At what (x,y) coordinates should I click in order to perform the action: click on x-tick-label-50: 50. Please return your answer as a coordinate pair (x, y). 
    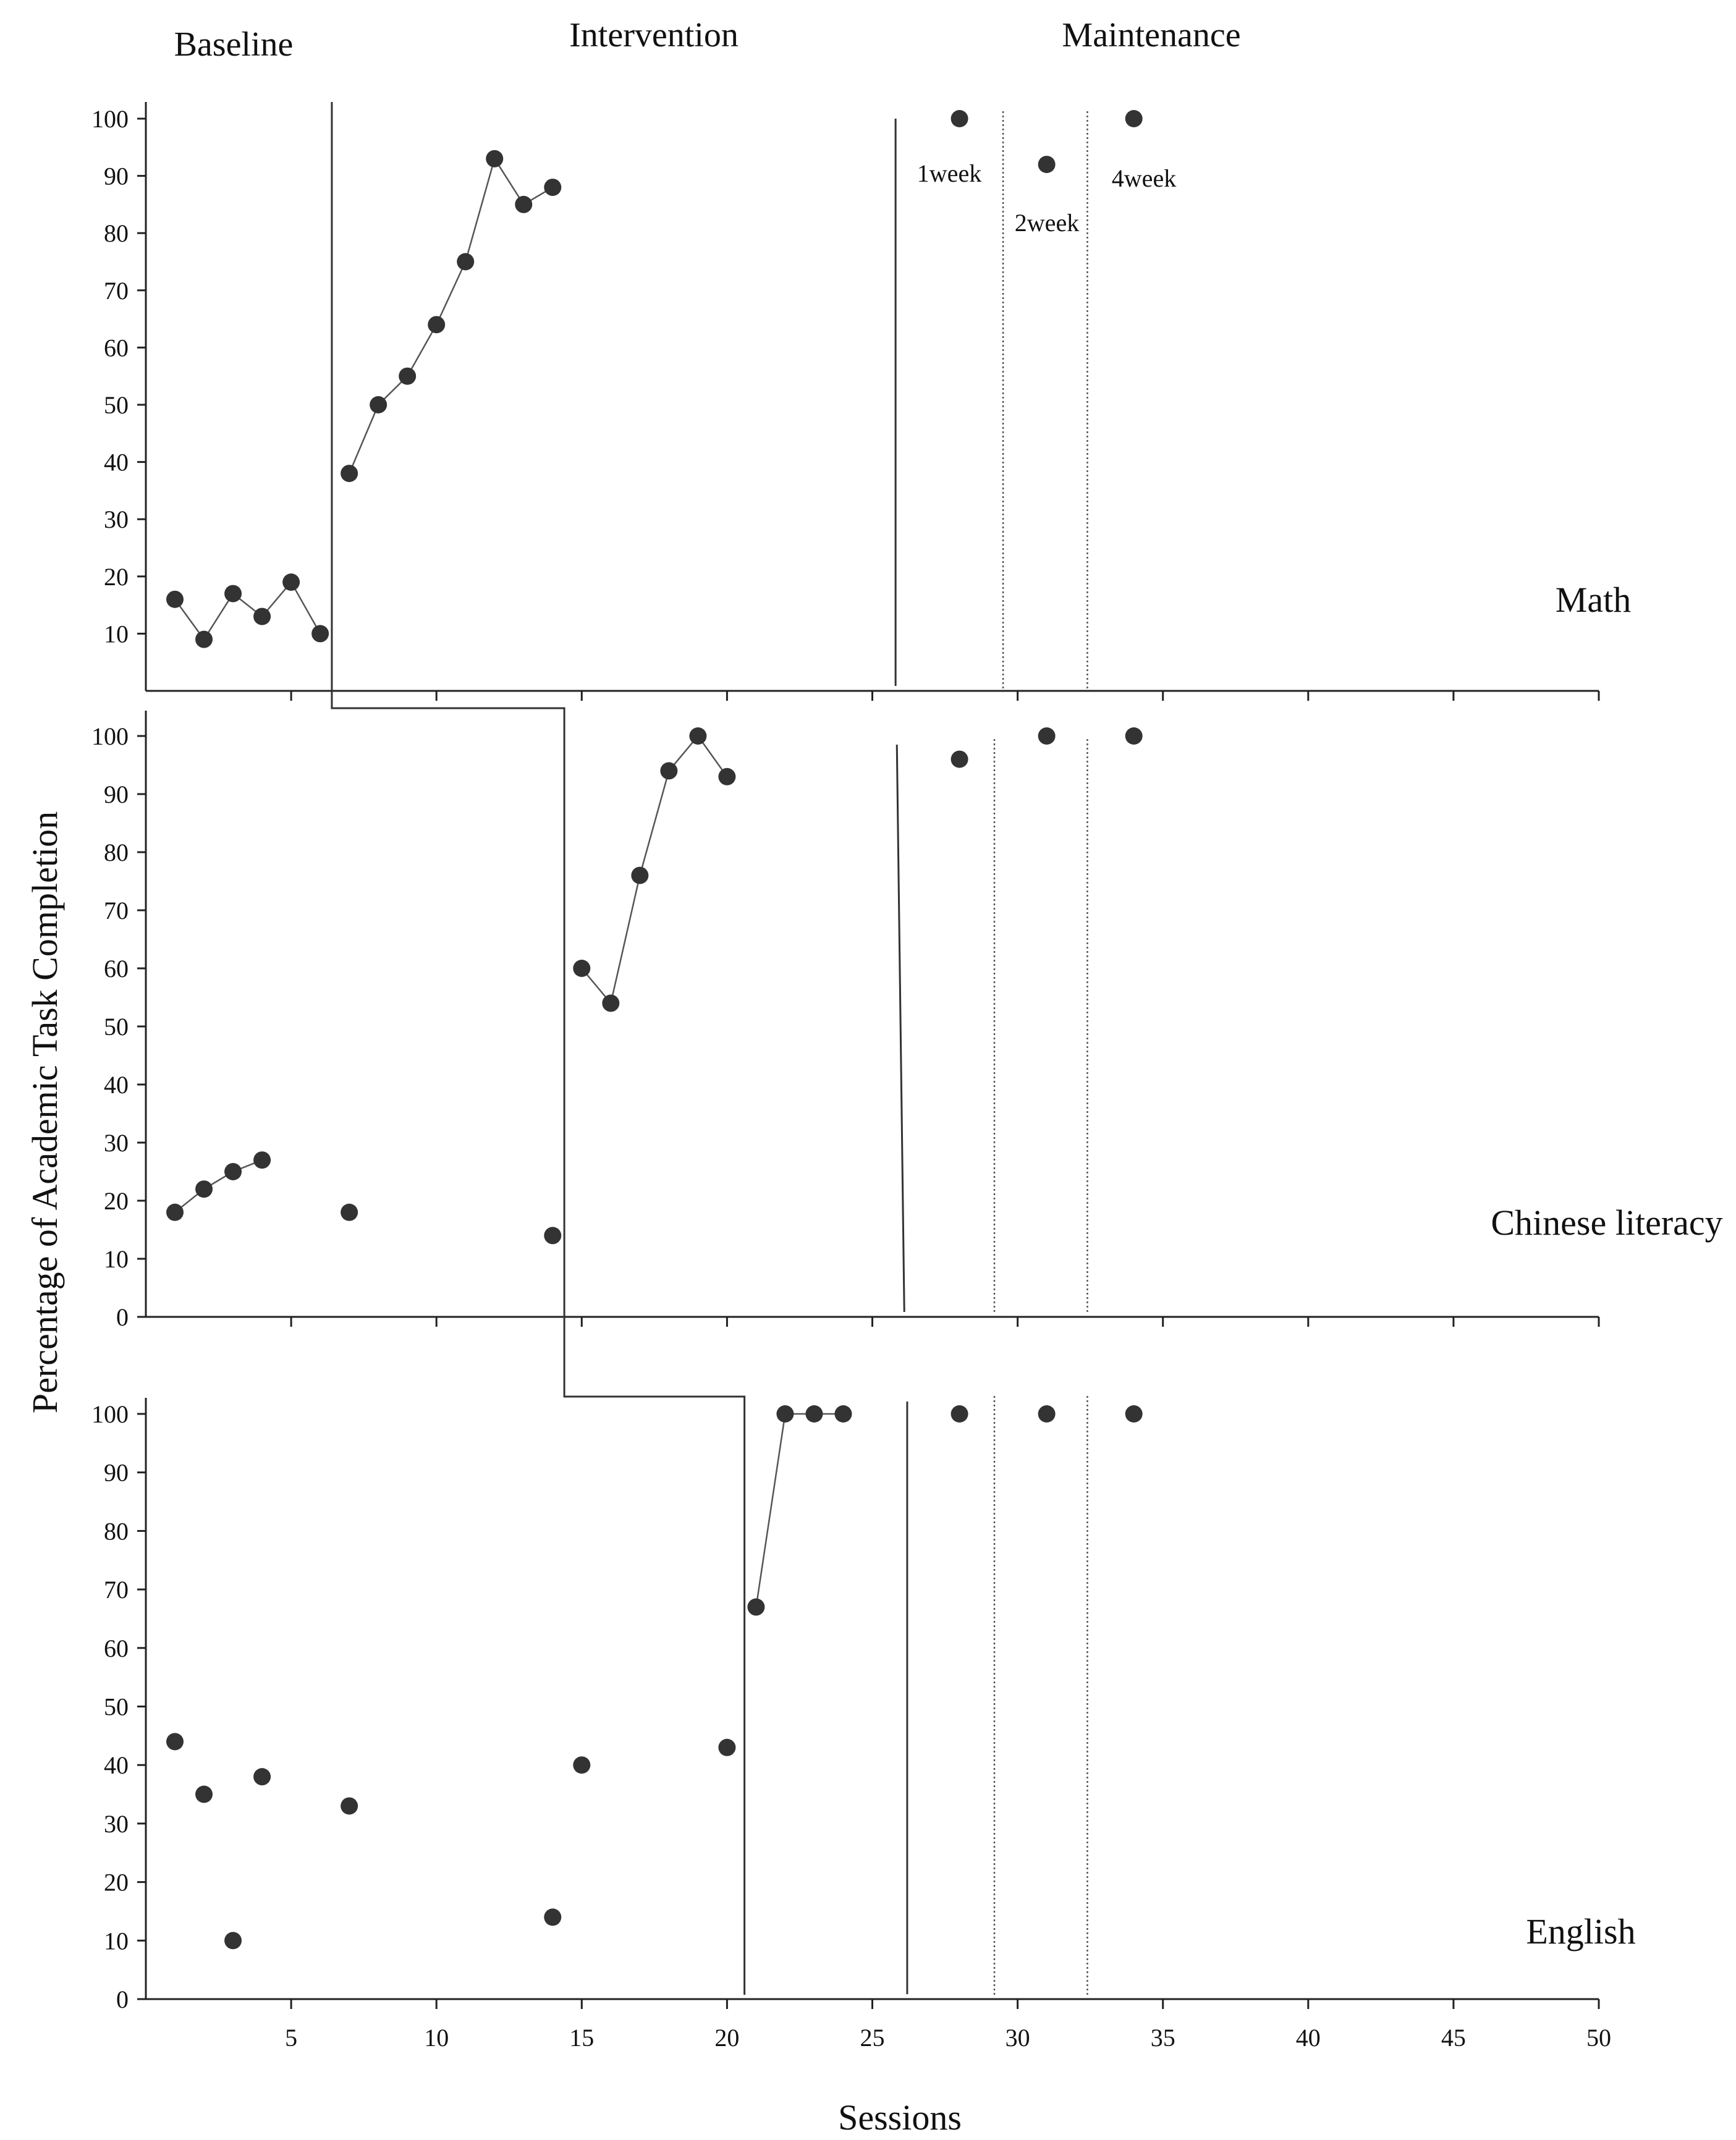
    Looking at the image, I should click on (1598, 2038).